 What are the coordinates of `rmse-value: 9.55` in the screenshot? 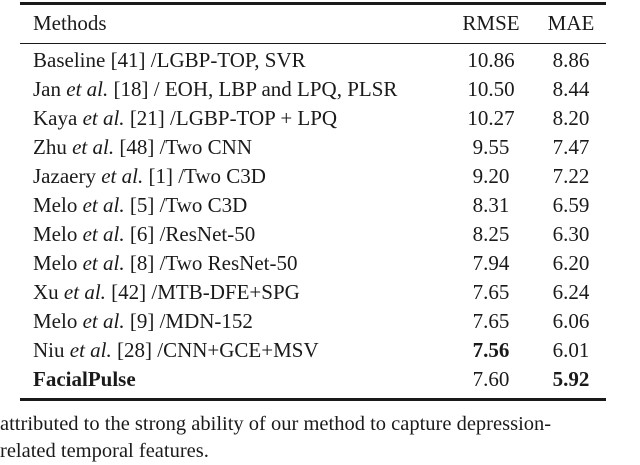 It's located at (491, 147).